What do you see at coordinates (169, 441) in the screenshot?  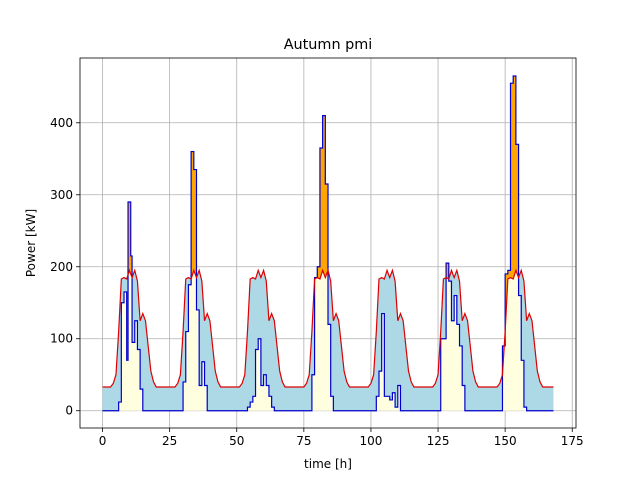 I see `x-tick-label: 25` at bounding box center [169, 441].